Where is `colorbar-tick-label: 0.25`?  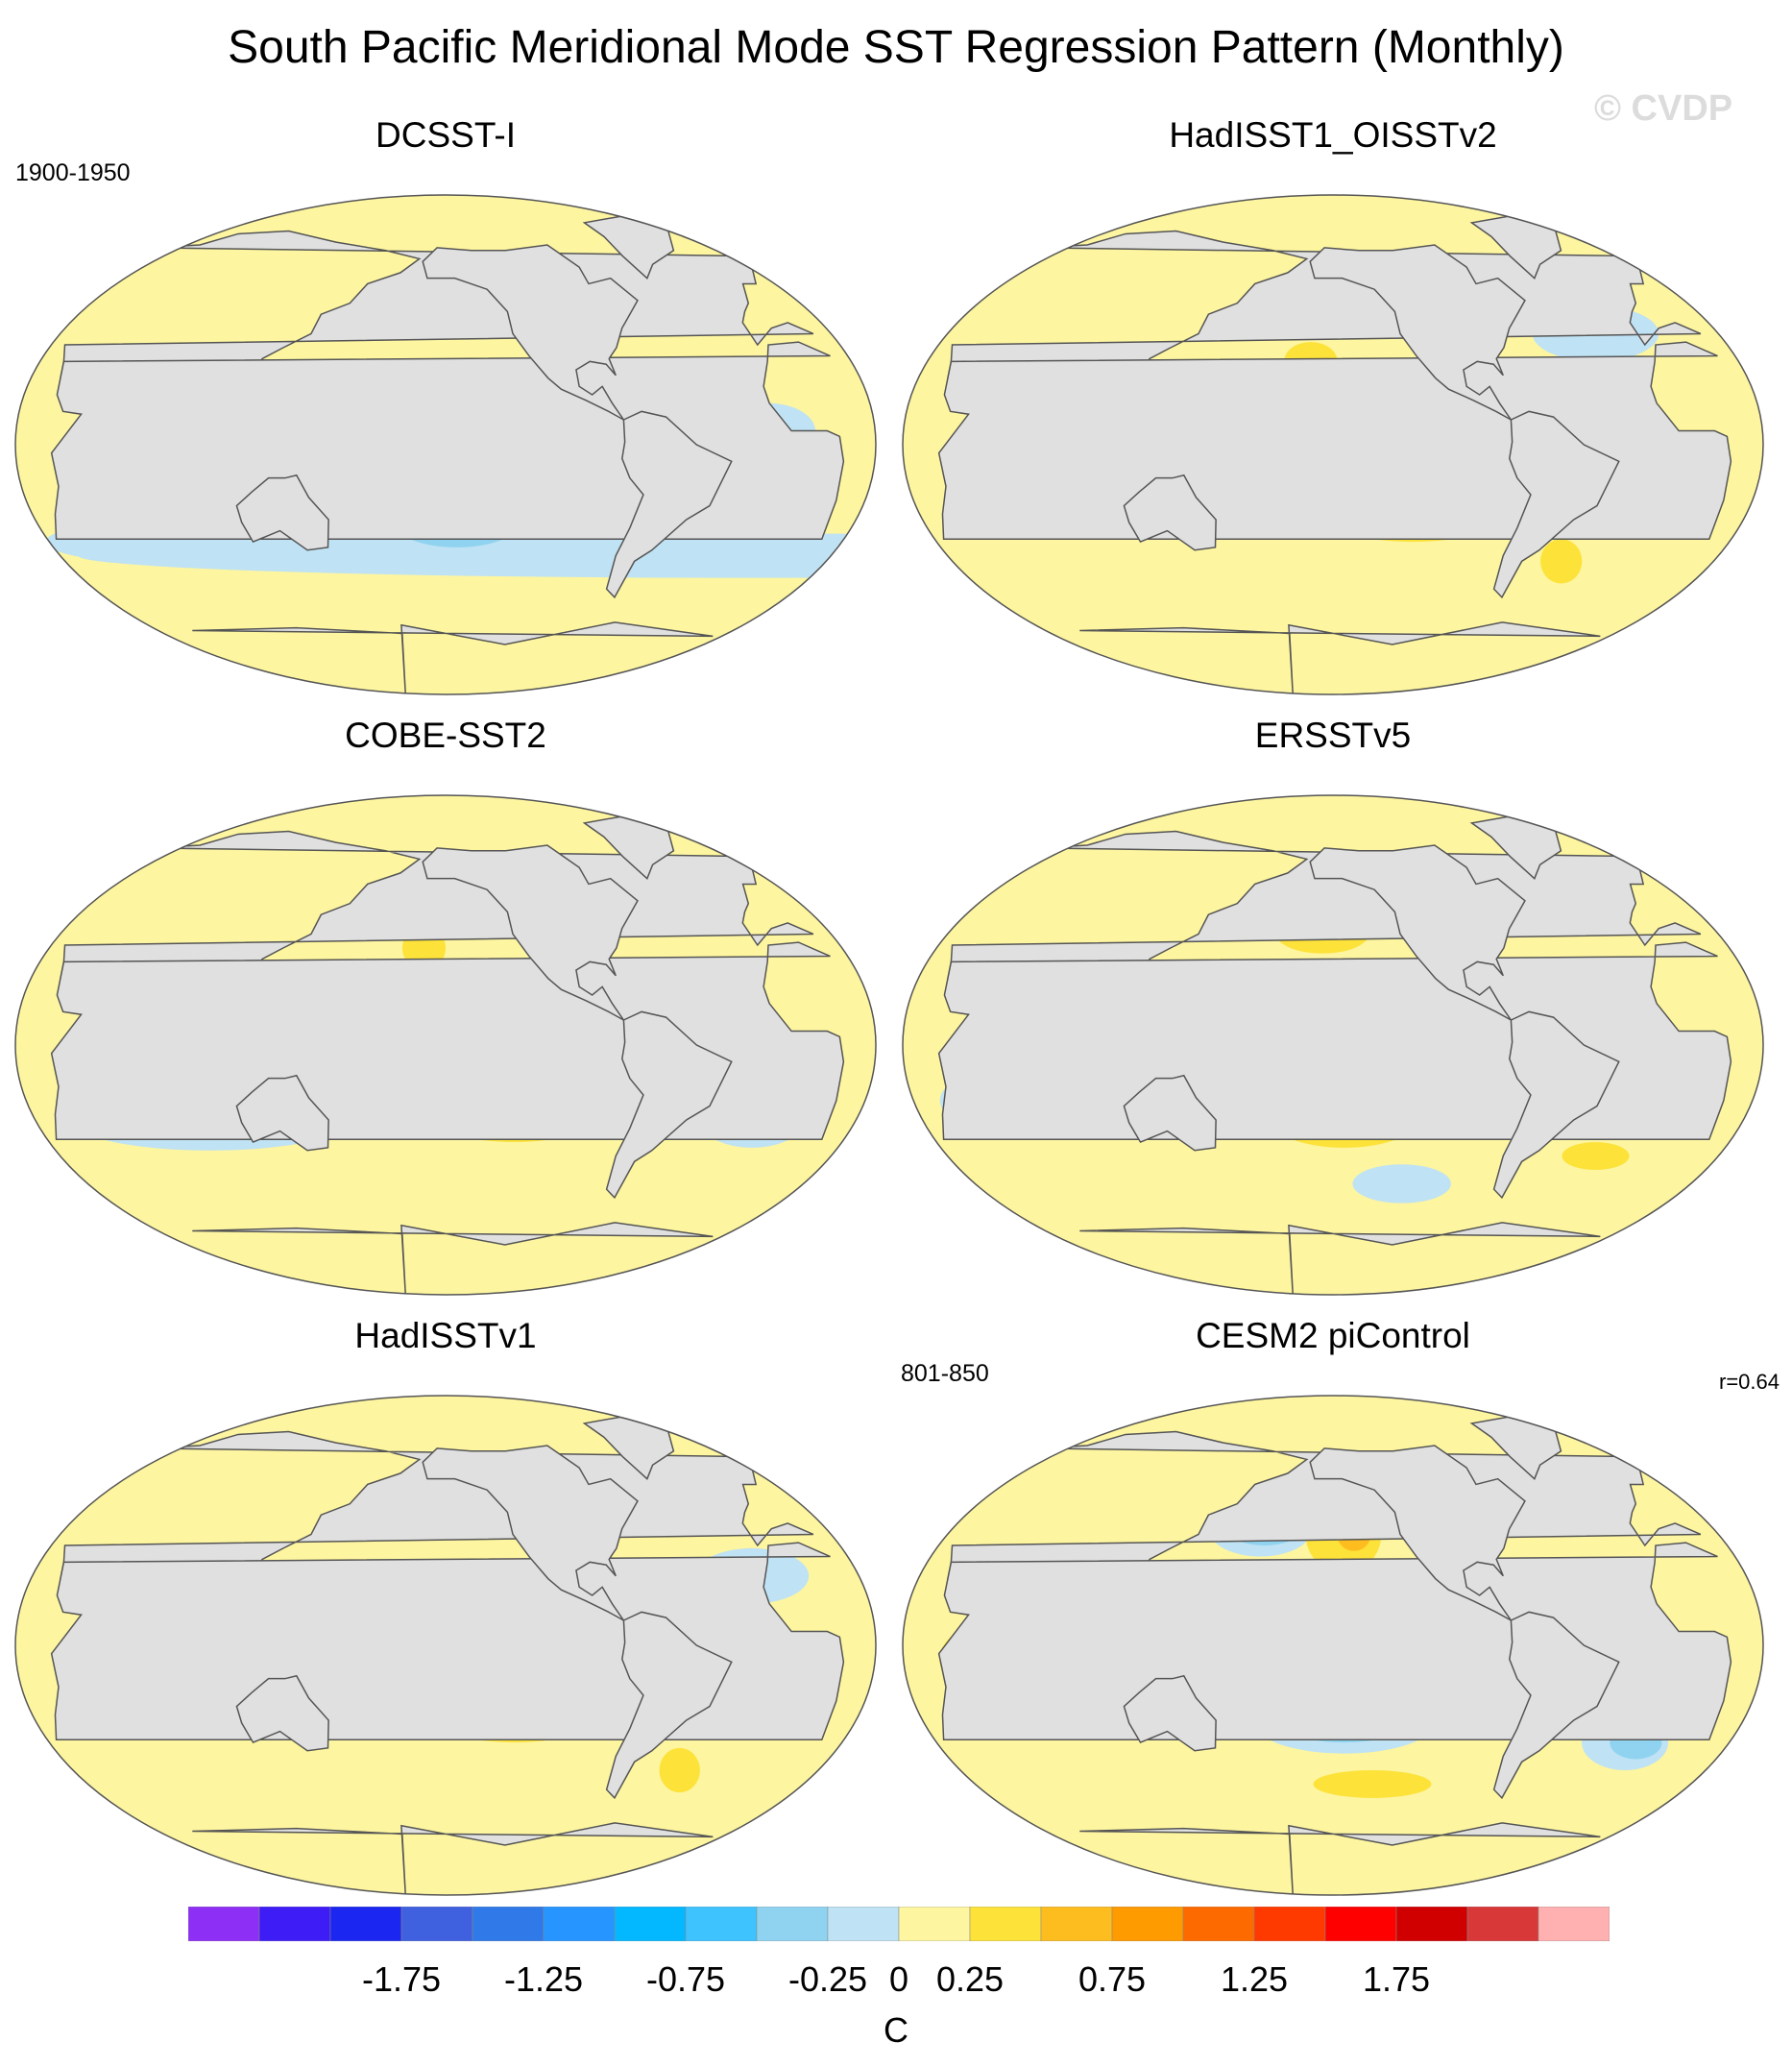 colorbar-tick-label: 0.25 is located at coordinates (970, 1979).